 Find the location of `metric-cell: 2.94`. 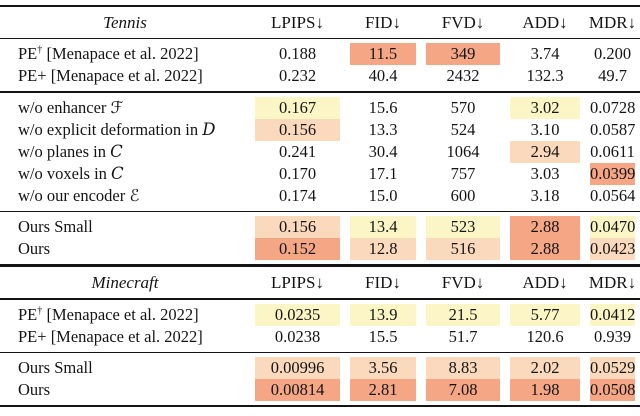

metric-cell: 2.94 is located at coordinates (545, 151).